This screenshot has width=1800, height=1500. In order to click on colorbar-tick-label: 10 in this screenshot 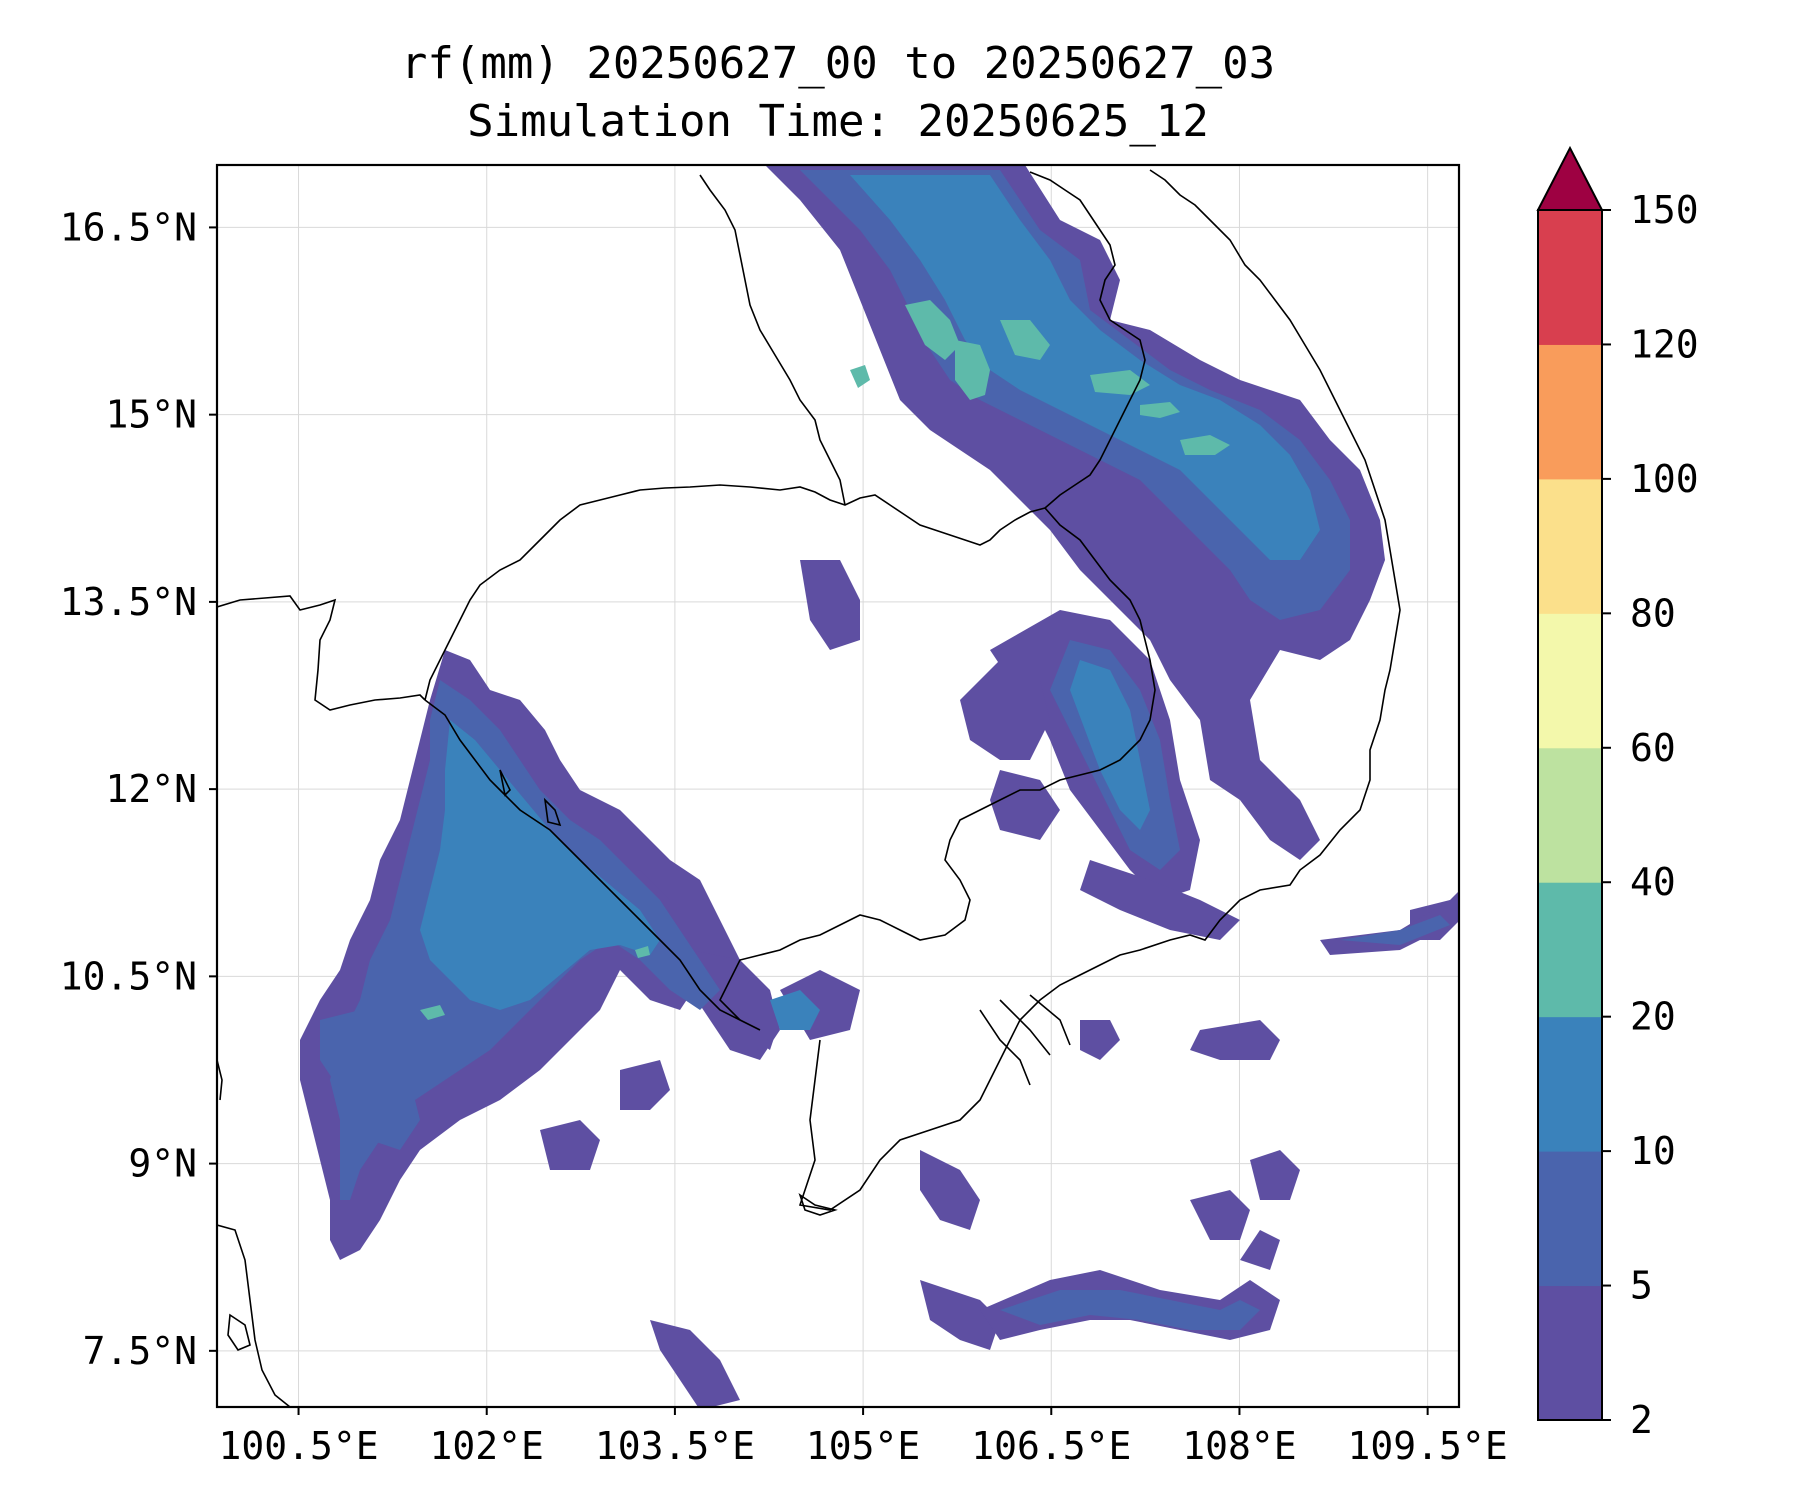, I will do `click(1653, 1151)`.